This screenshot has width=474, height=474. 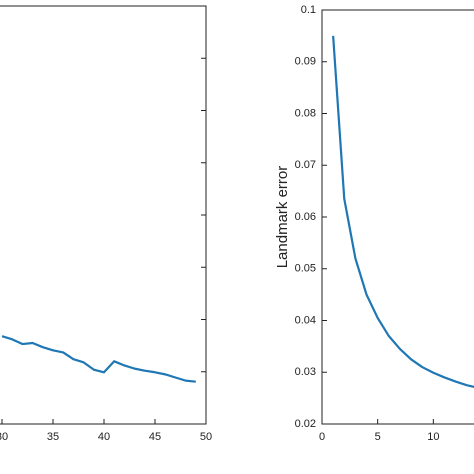 I want to click on x-tick-label: 30, so click(x=4, y=437).